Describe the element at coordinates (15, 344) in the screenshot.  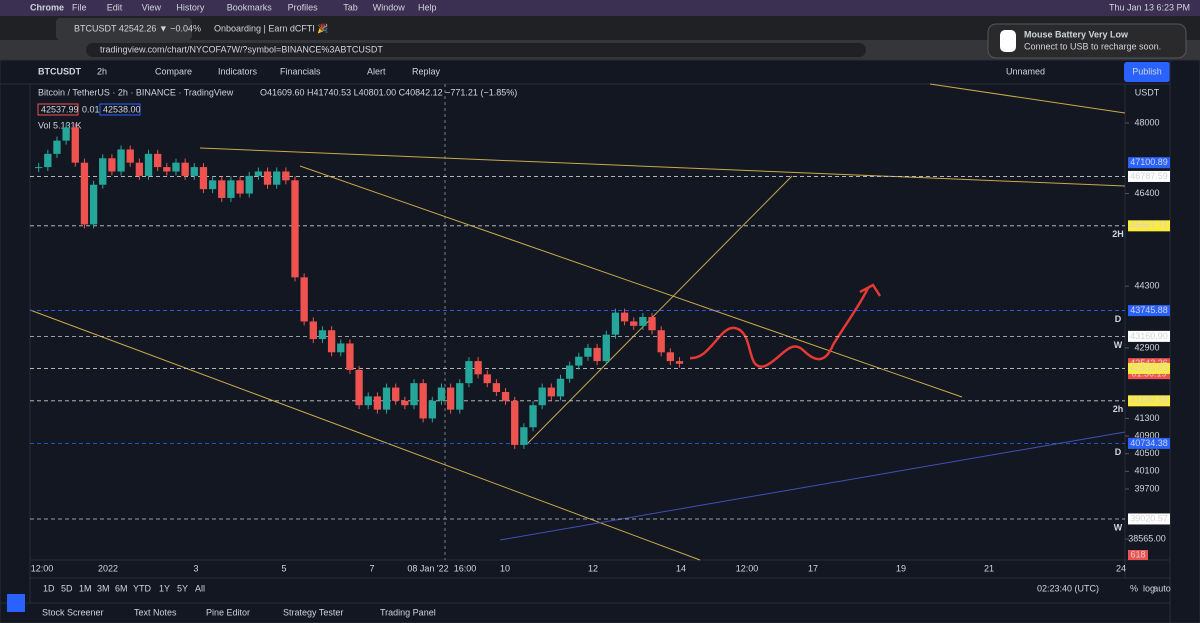
I see `left-toolbar` at that location.